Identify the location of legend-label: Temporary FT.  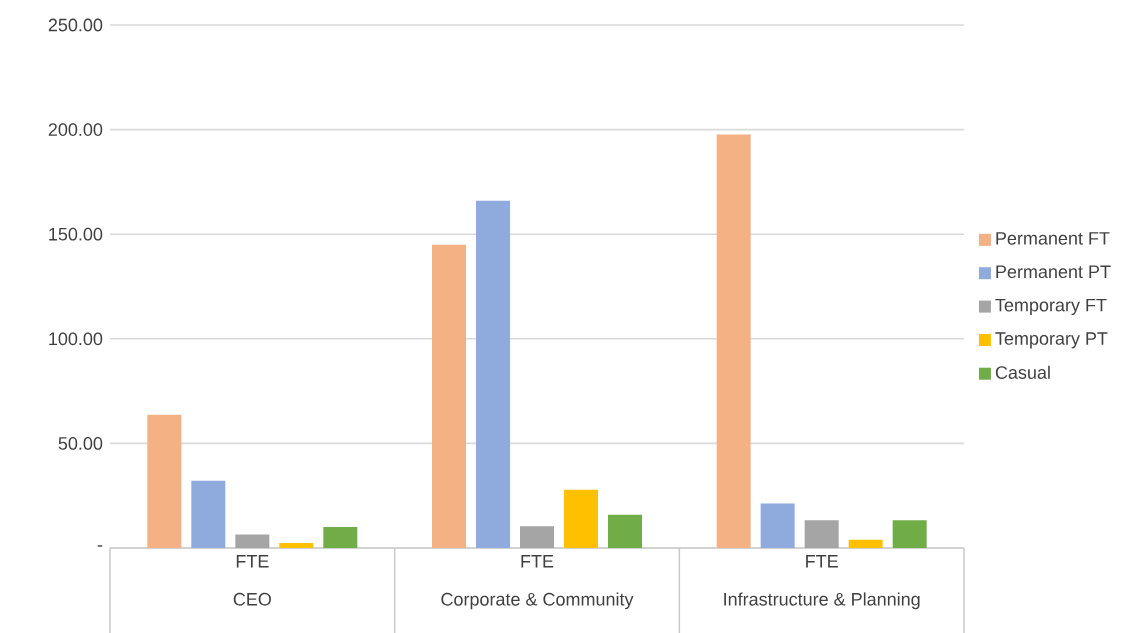
(1051, 307).